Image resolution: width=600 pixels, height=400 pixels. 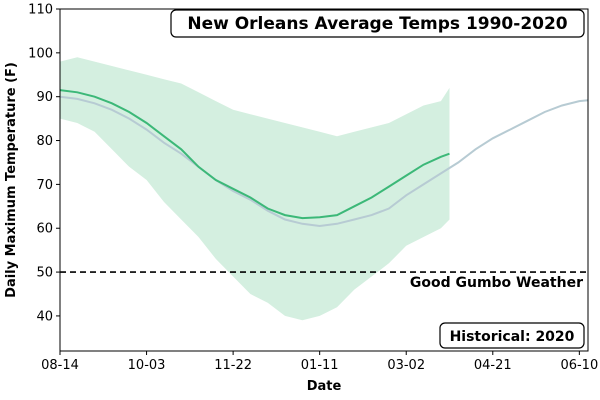 What do you see at coordinates (406, 365) in the screenshot?
I see `x-tick-label: 03-02` at bounding box center [406, 365].